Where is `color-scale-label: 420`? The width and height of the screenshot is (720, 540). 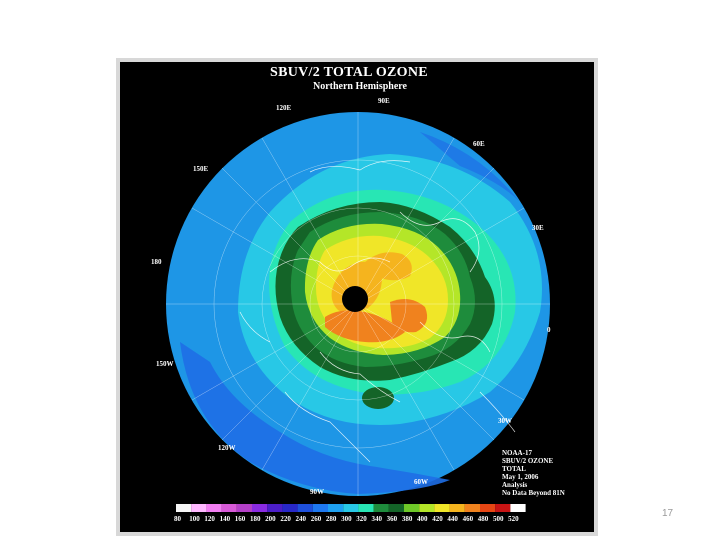
color-scale-label: 420 is located at coordinates (437, 519).